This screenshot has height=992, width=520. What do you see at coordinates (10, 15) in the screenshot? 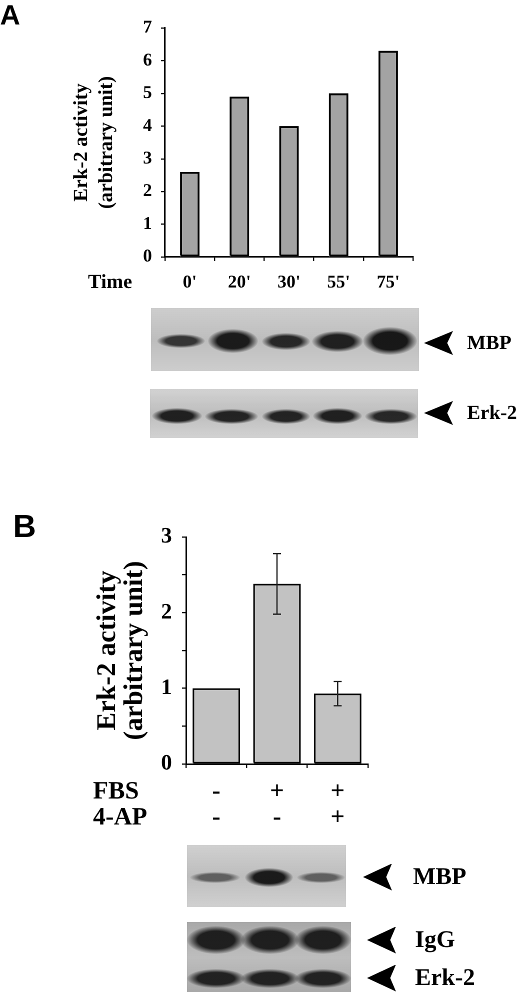
I see `chart-title: A` at bounding box center [10, 15].